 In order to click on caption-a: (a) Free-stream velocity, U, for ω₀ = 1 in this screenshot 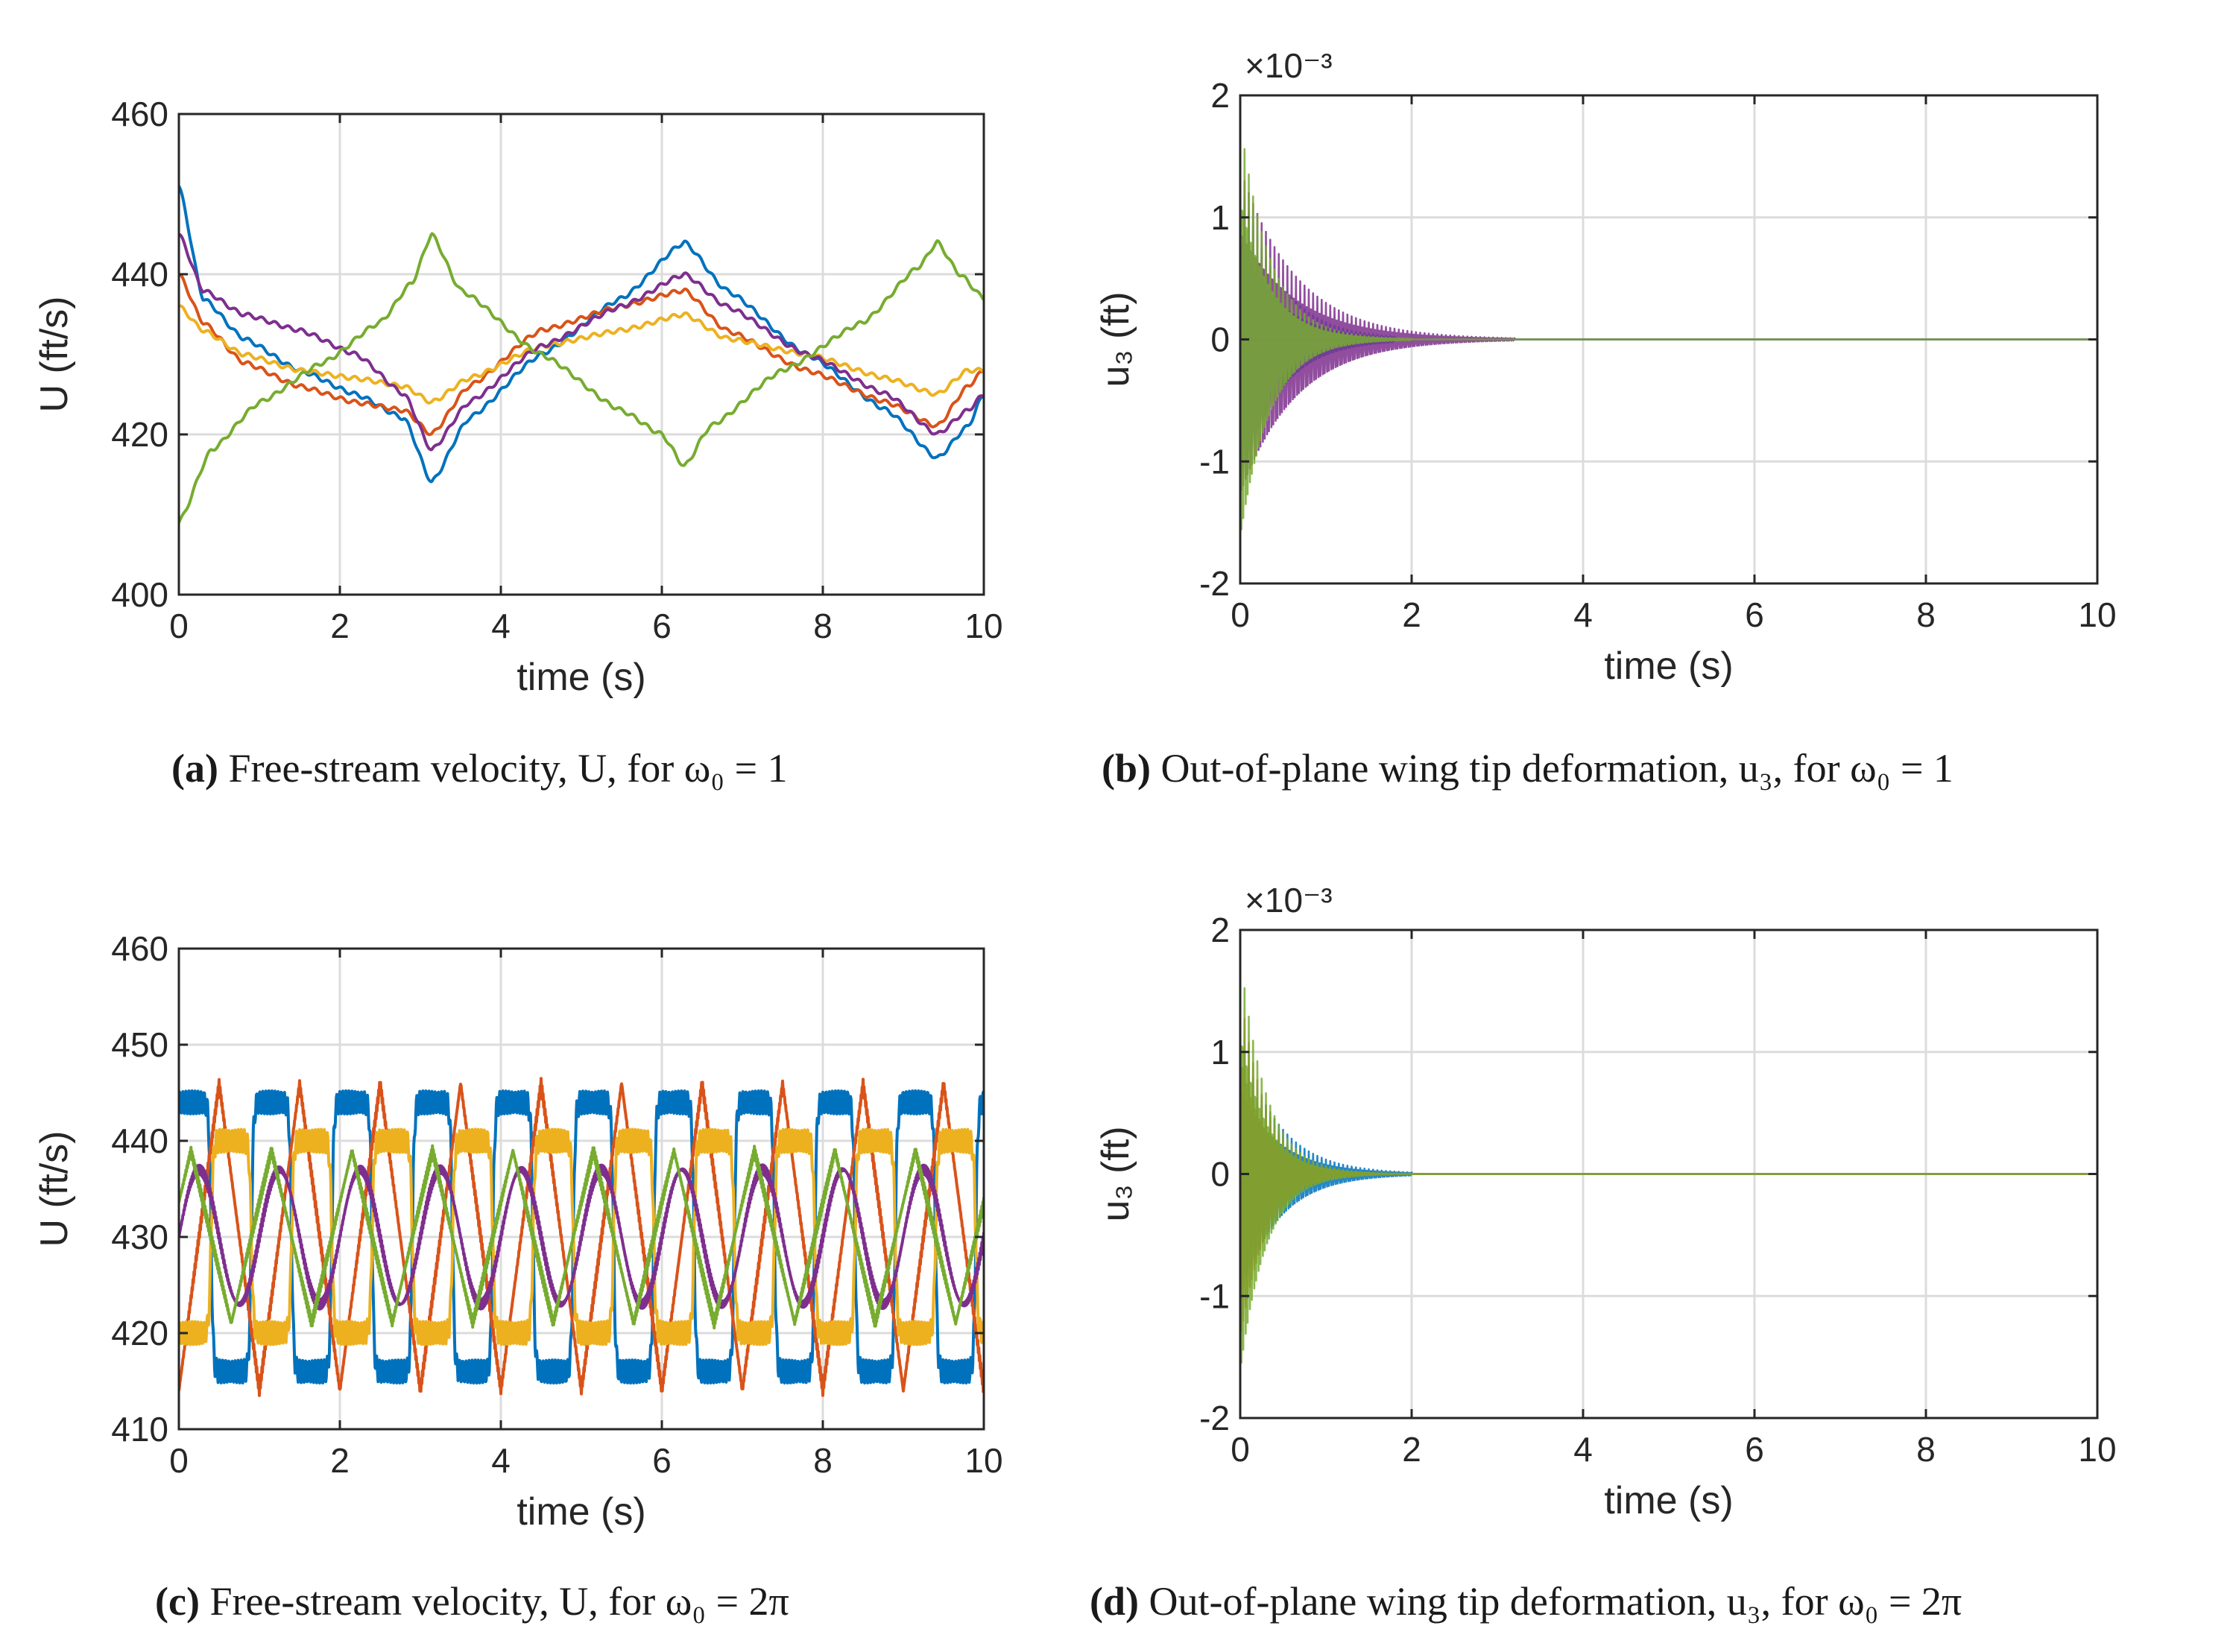, I will do `click(479, 768)`.